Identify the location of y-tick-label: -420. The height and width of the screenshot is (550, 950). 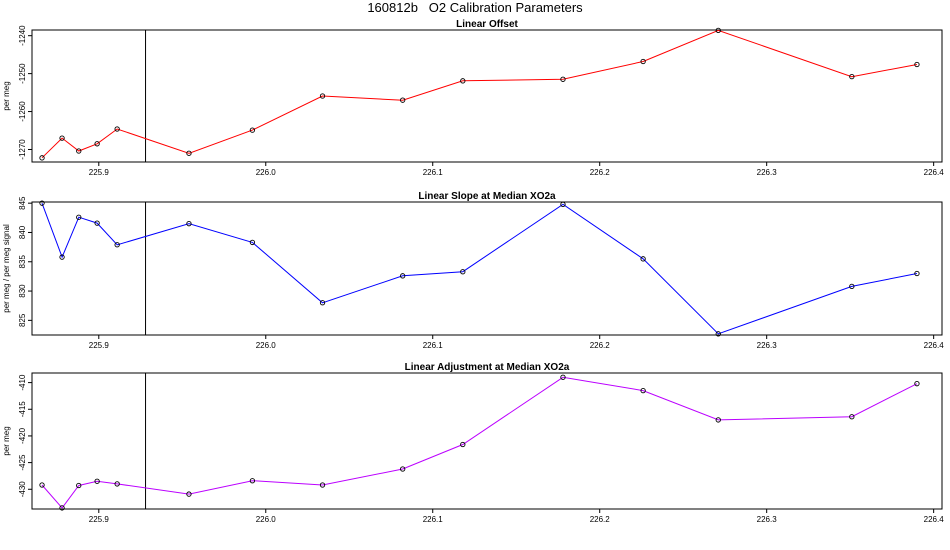
(22, 435).